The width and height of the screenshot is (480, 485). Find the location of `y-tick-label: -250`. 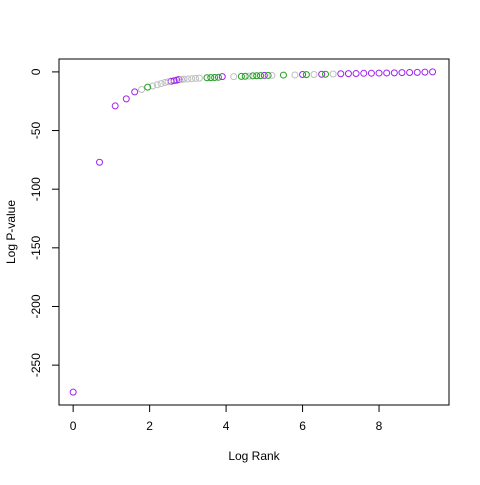

y-tick-label: -250 is located at coordinates (36, 365).